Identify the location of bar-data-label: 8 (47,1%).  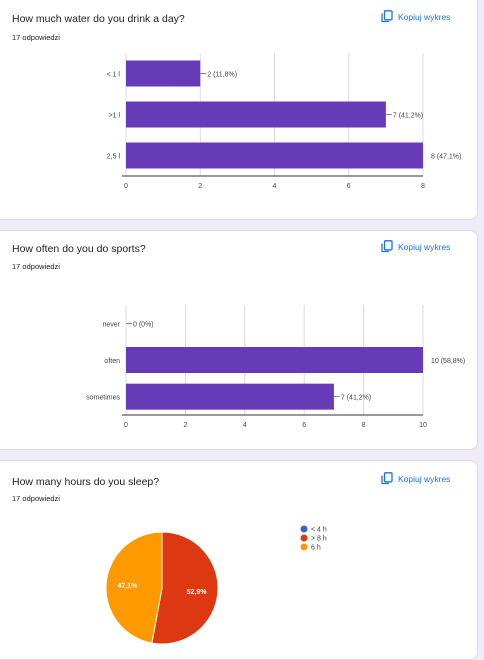
(446, 157).